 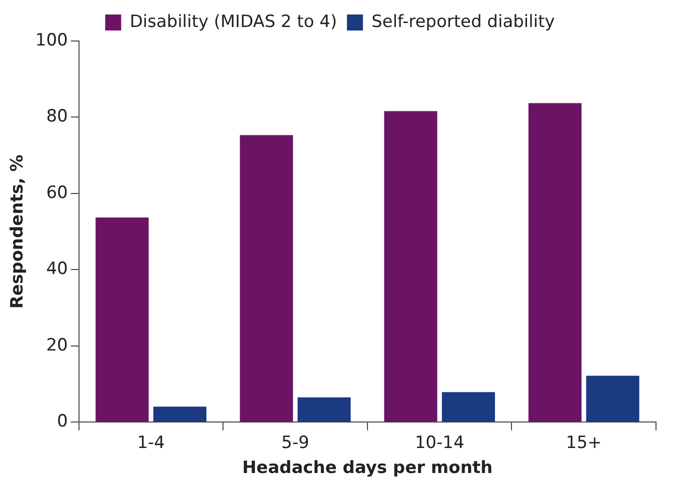 I want to click on y-tick-label: 80, so click(x=57, y=116).